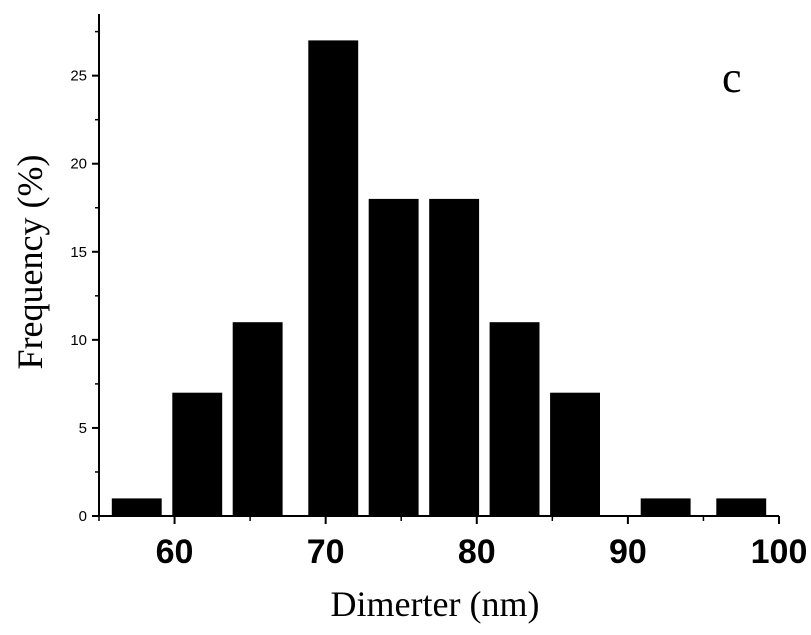  Describe the element at coordinates (628, 552) in the screenshot. I see `x-tick-label: 90` at that location.